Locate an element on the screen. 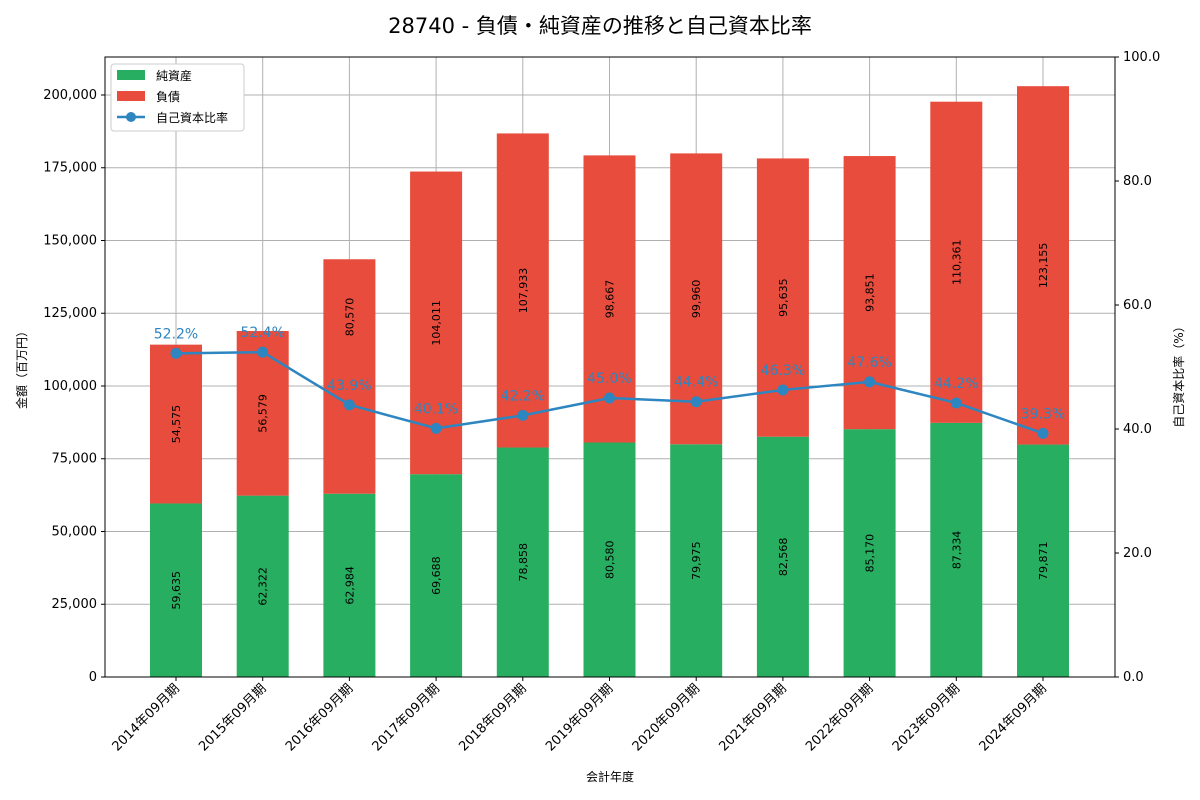 This screenshot has height=800, width=1200. data-label-net-assets: 78,858 is located at coordinates (523, 562).